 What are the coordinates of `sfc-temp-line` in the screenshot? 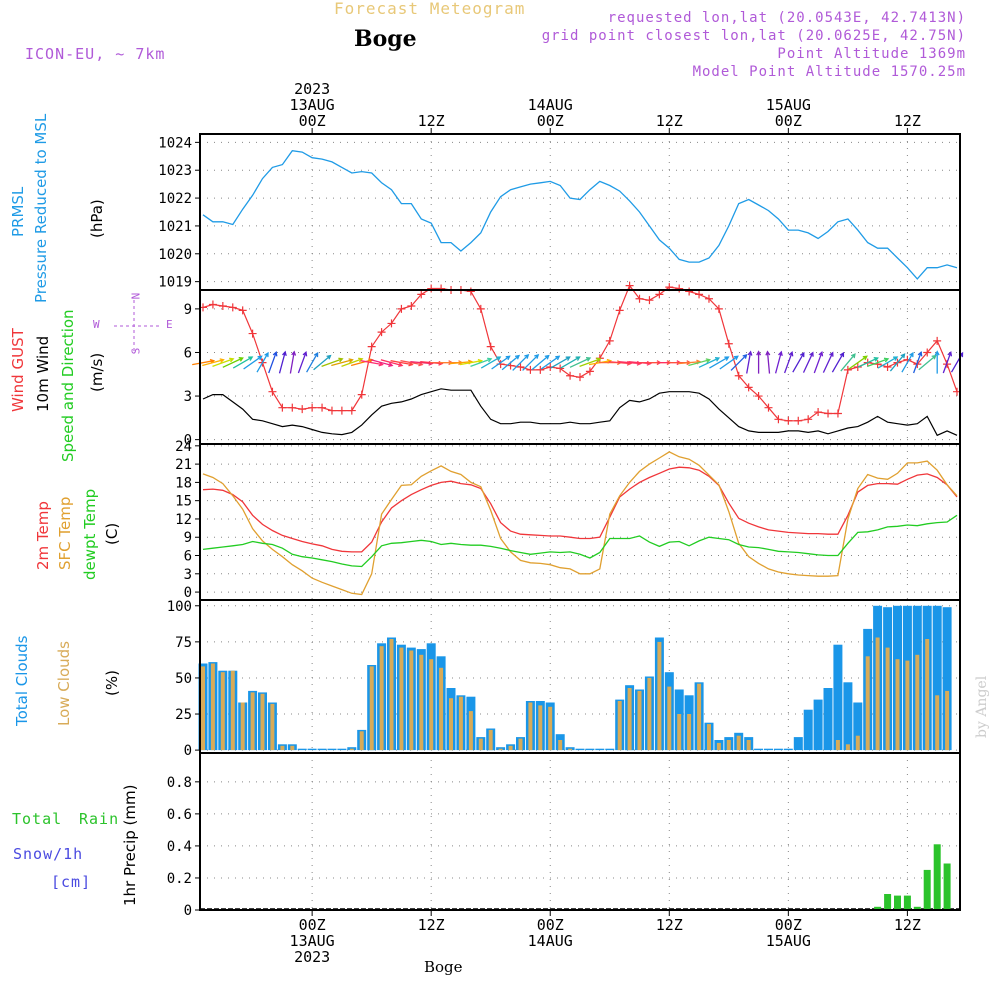 It's located at (580, 523).